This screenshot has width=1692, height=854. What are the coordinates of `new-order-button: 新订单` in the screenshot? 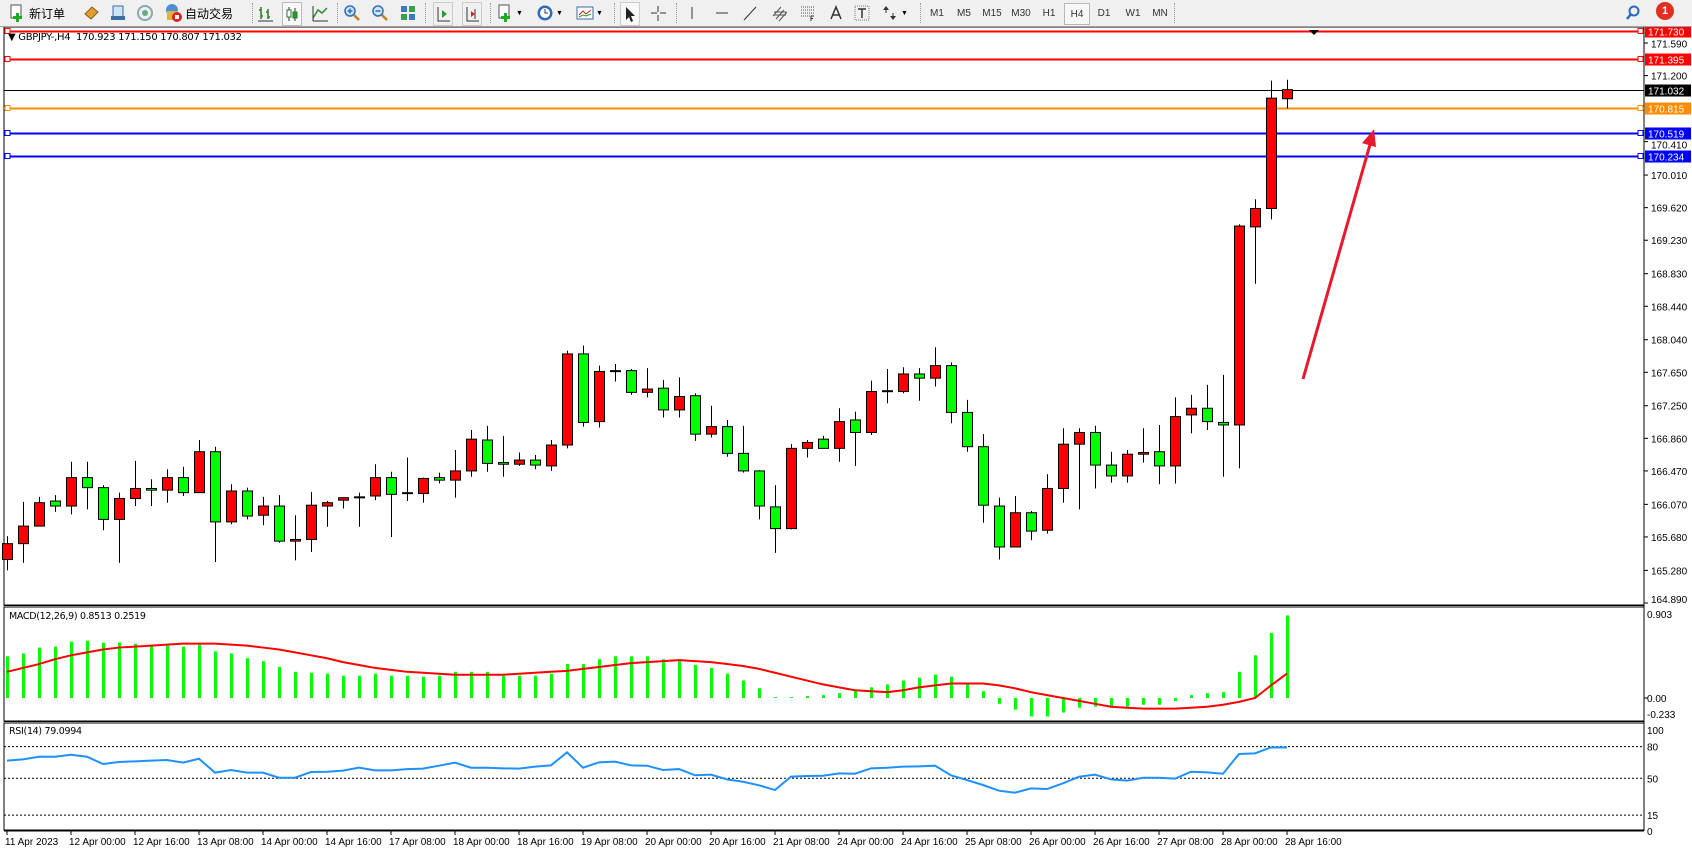 It's located at (36, 13).